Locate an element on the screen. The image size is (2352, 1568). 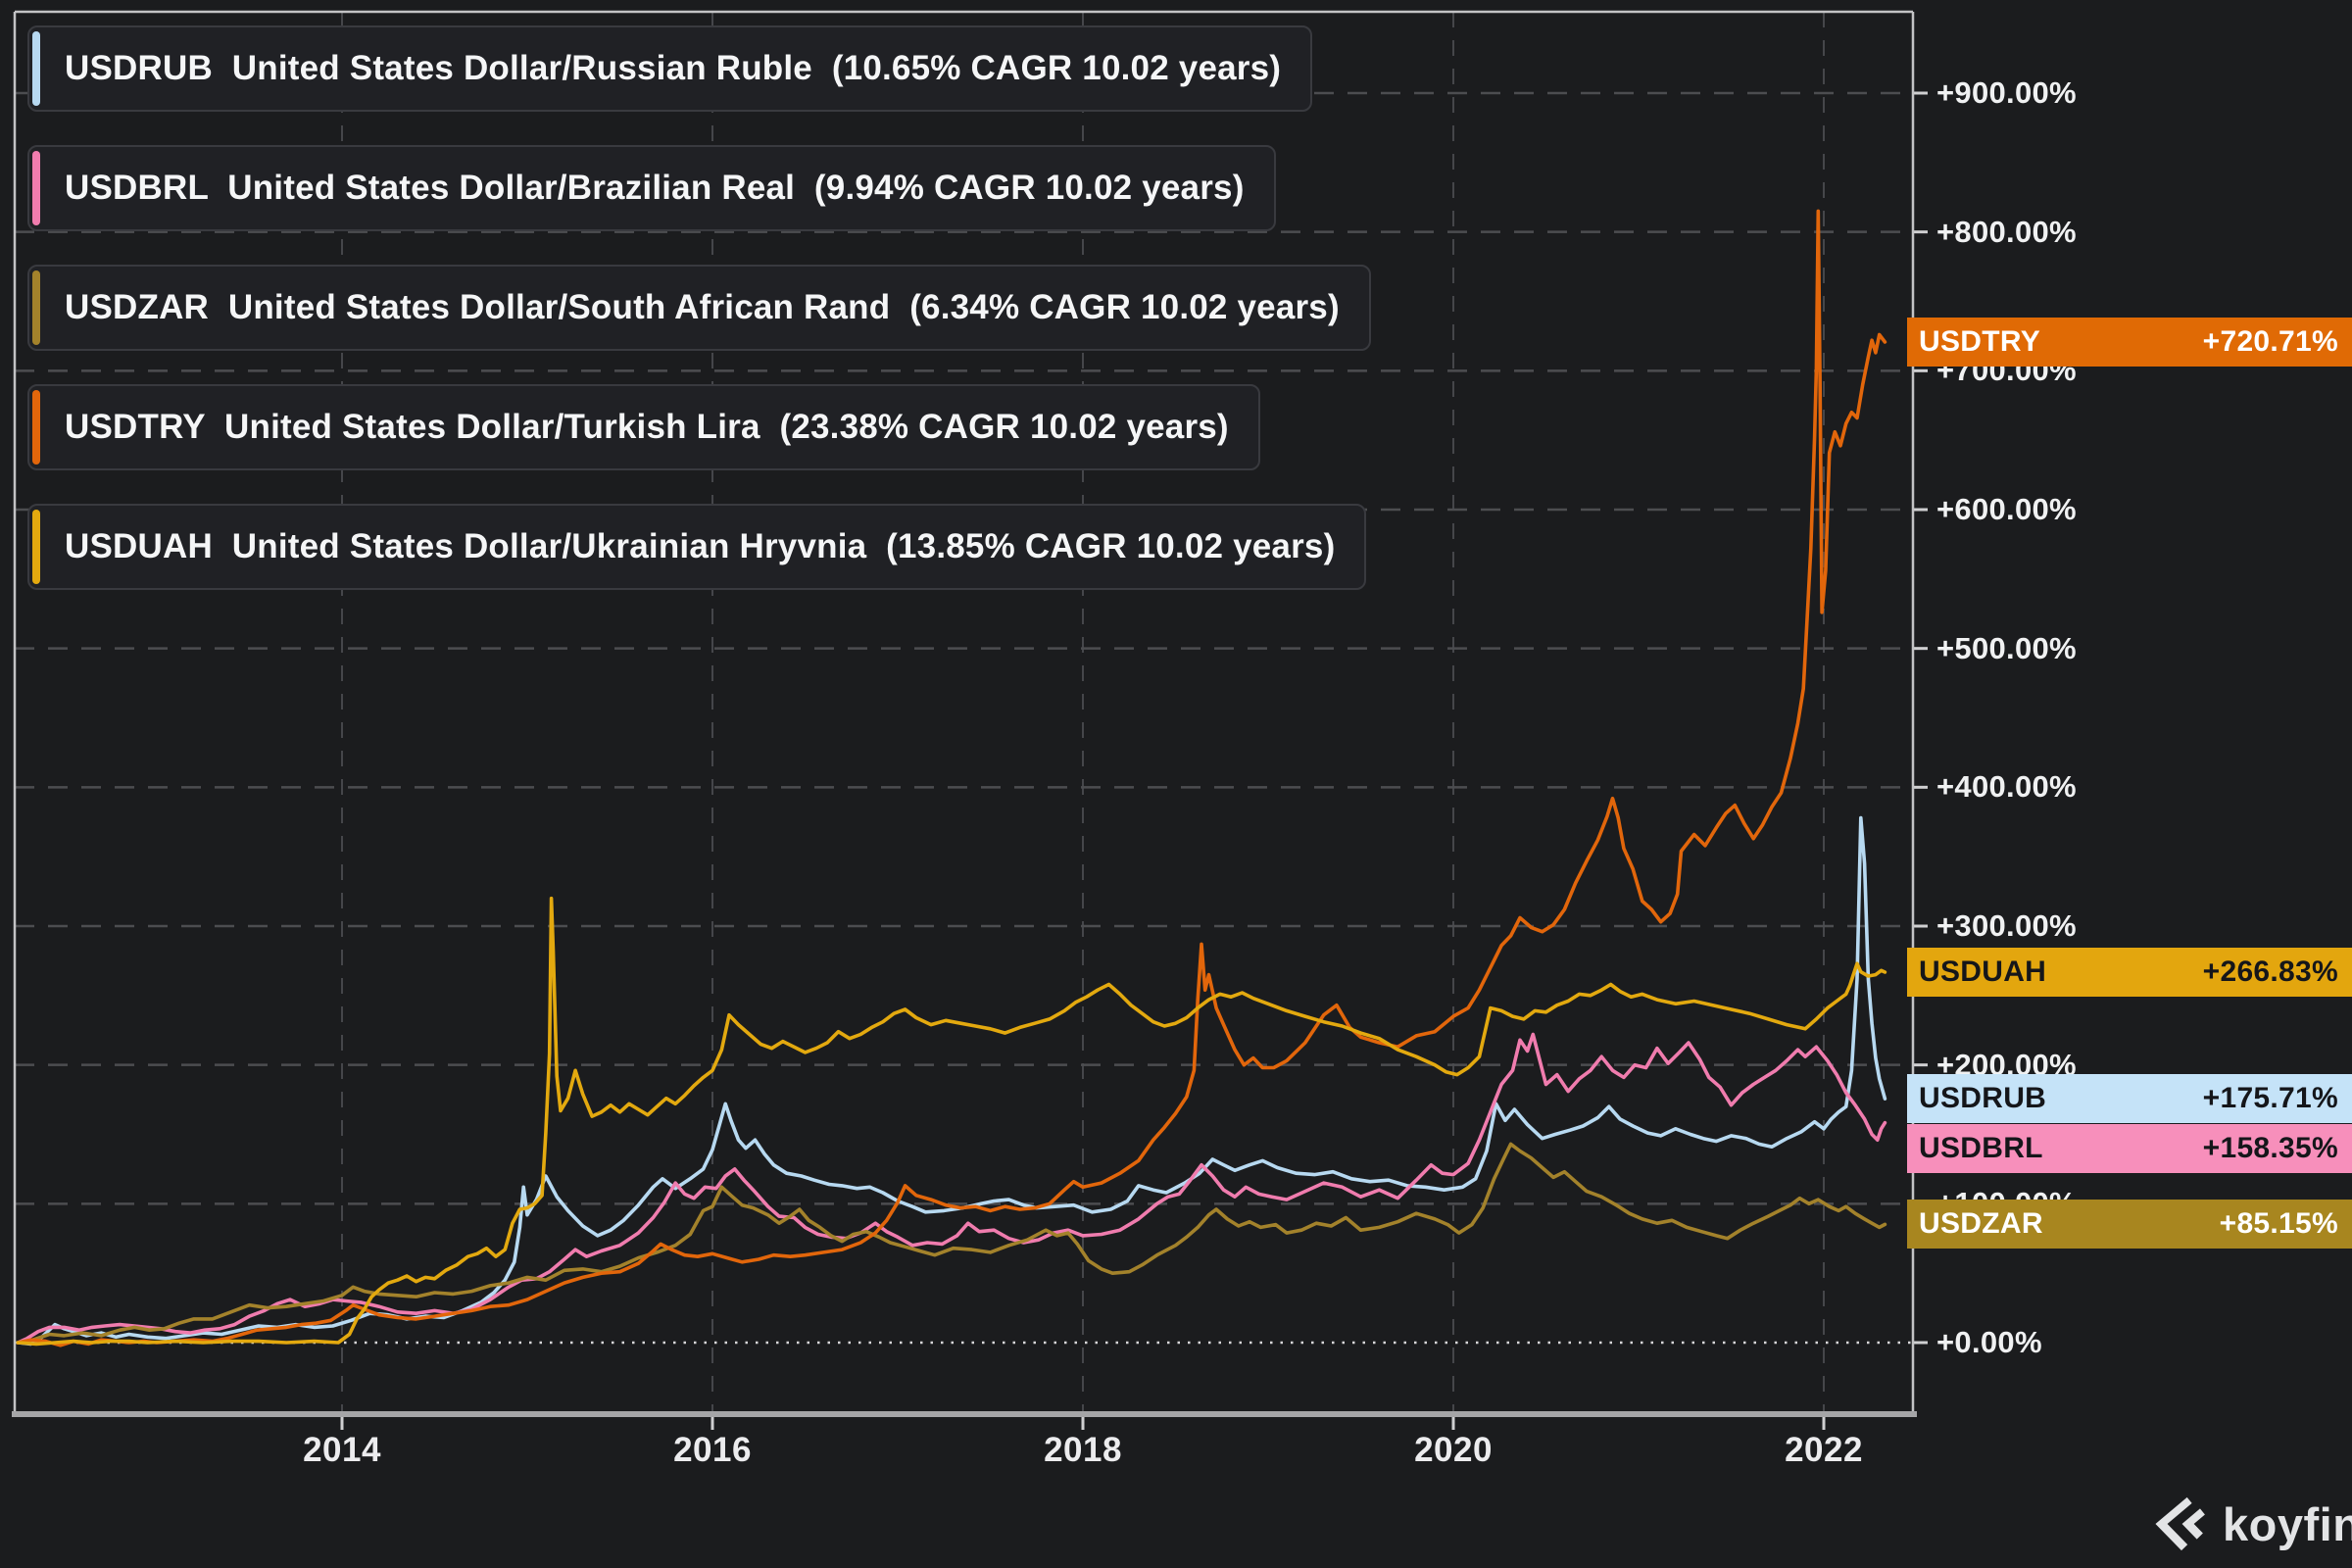
y-axis-tick-label: +900.00% is located at coordinates (2006, 92).